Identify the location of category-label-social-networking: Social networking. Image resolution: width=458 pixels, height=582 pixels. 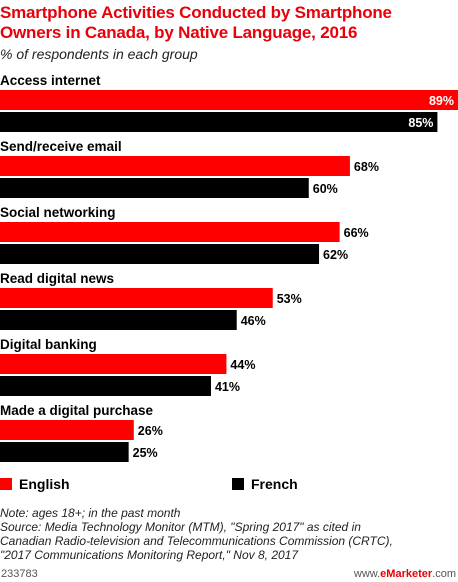
(58, 212).